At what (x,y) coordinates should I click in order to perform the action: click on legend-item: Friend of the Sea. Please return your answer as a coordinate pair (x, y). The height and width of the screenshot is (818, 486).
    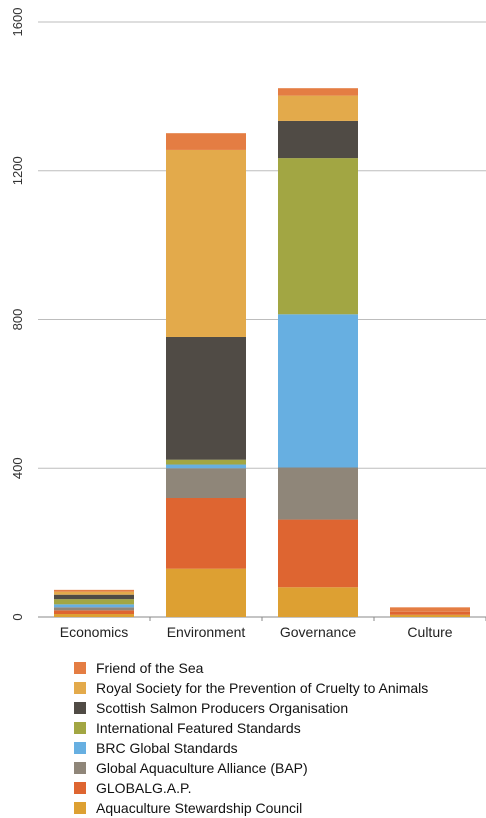
    Looking at the image, I should click on (280, 668).